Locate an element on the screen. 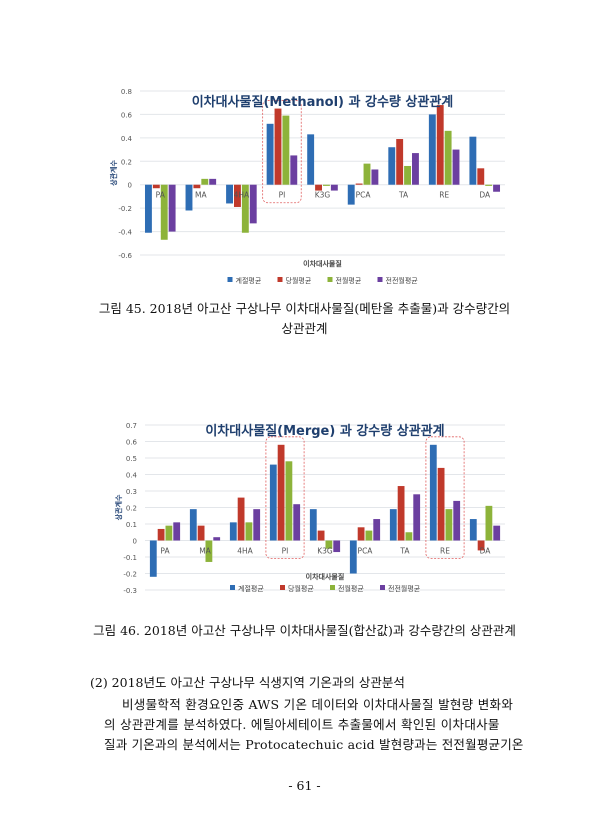 This screenshot has width=609, height=840. paragraph-line: 의 상관관계를 분석하였다. 에틸아세테이트 추출물에서 확인된 이차대사물 is located at coordinates (302, 724).